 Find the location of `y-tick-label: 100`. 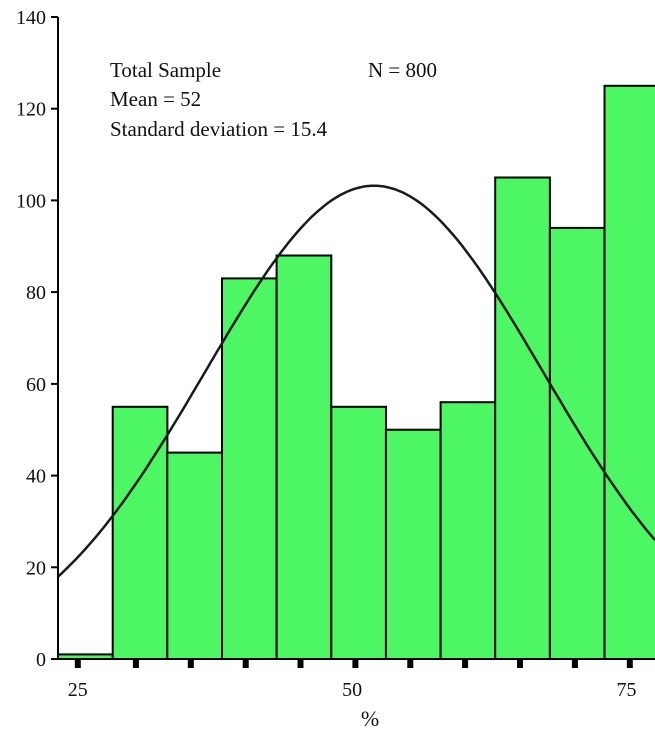

y-tick-label: 100 is located at coordinates (31, 201).